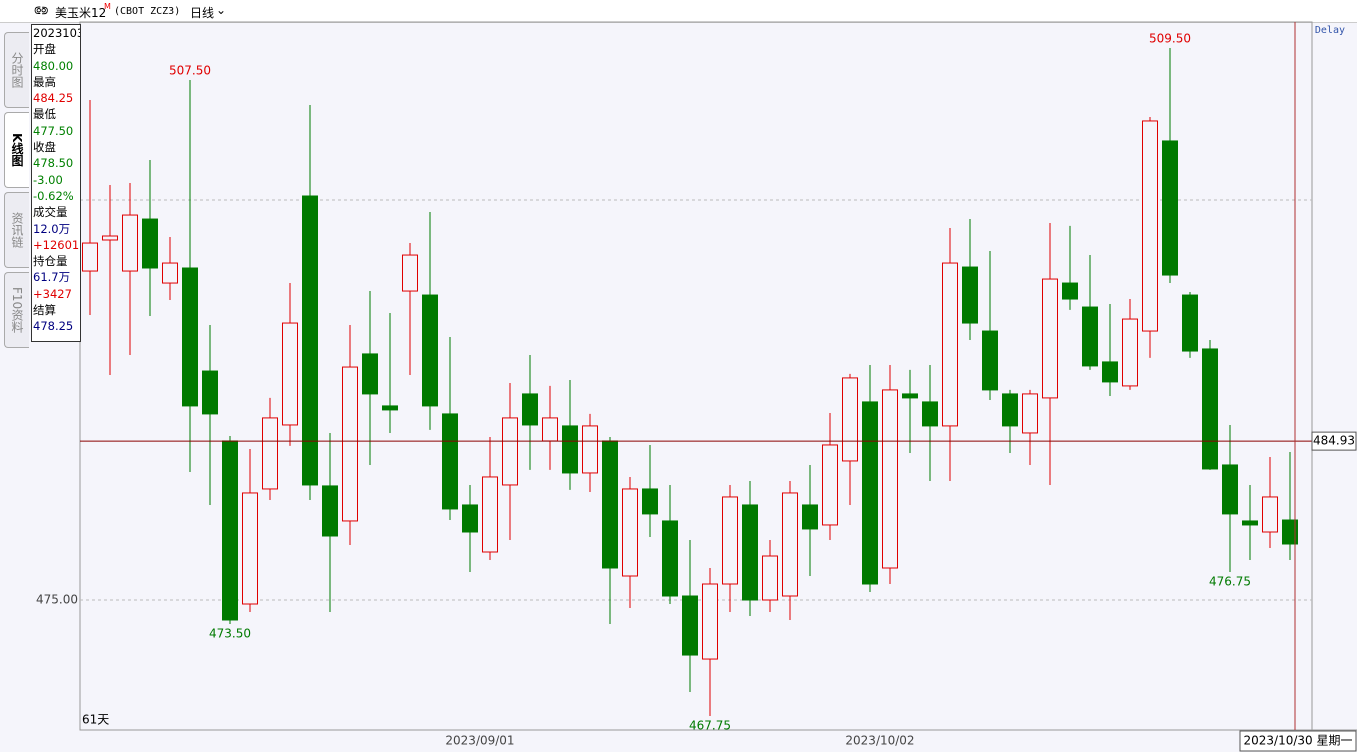 The image size is (1357, 752). Describe the element at coordinates (56, 33) in the screenshot. I see `info-item: 20231030` at that location.